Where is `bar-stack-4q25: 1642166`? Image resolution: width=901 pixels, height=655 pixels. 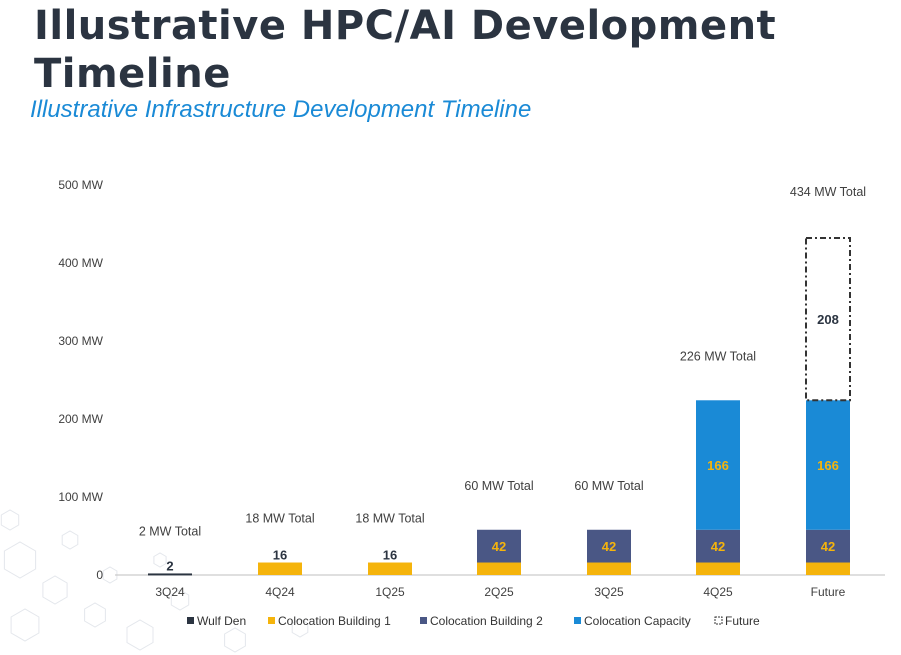
bar-stack-4q25: 1642166 is located at coordinates (718, 487).